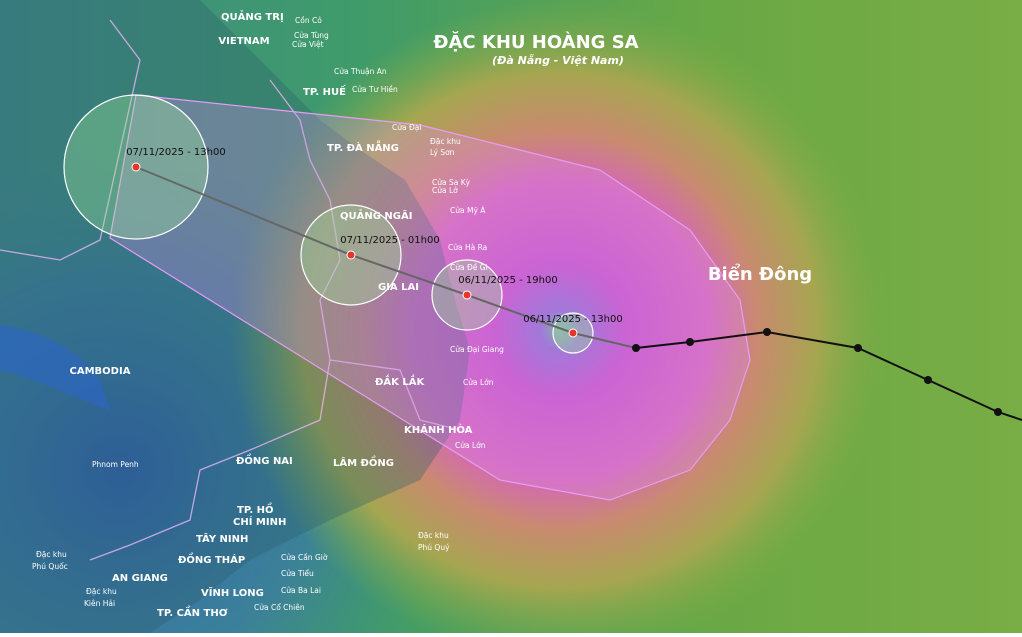 The width and height of the screenshot is (1022, 637). What do you see at coordinates (252, 16) in the screenshot?
I see `region-label: QUẢNG TRỊ` at bounding box center [252, 16].